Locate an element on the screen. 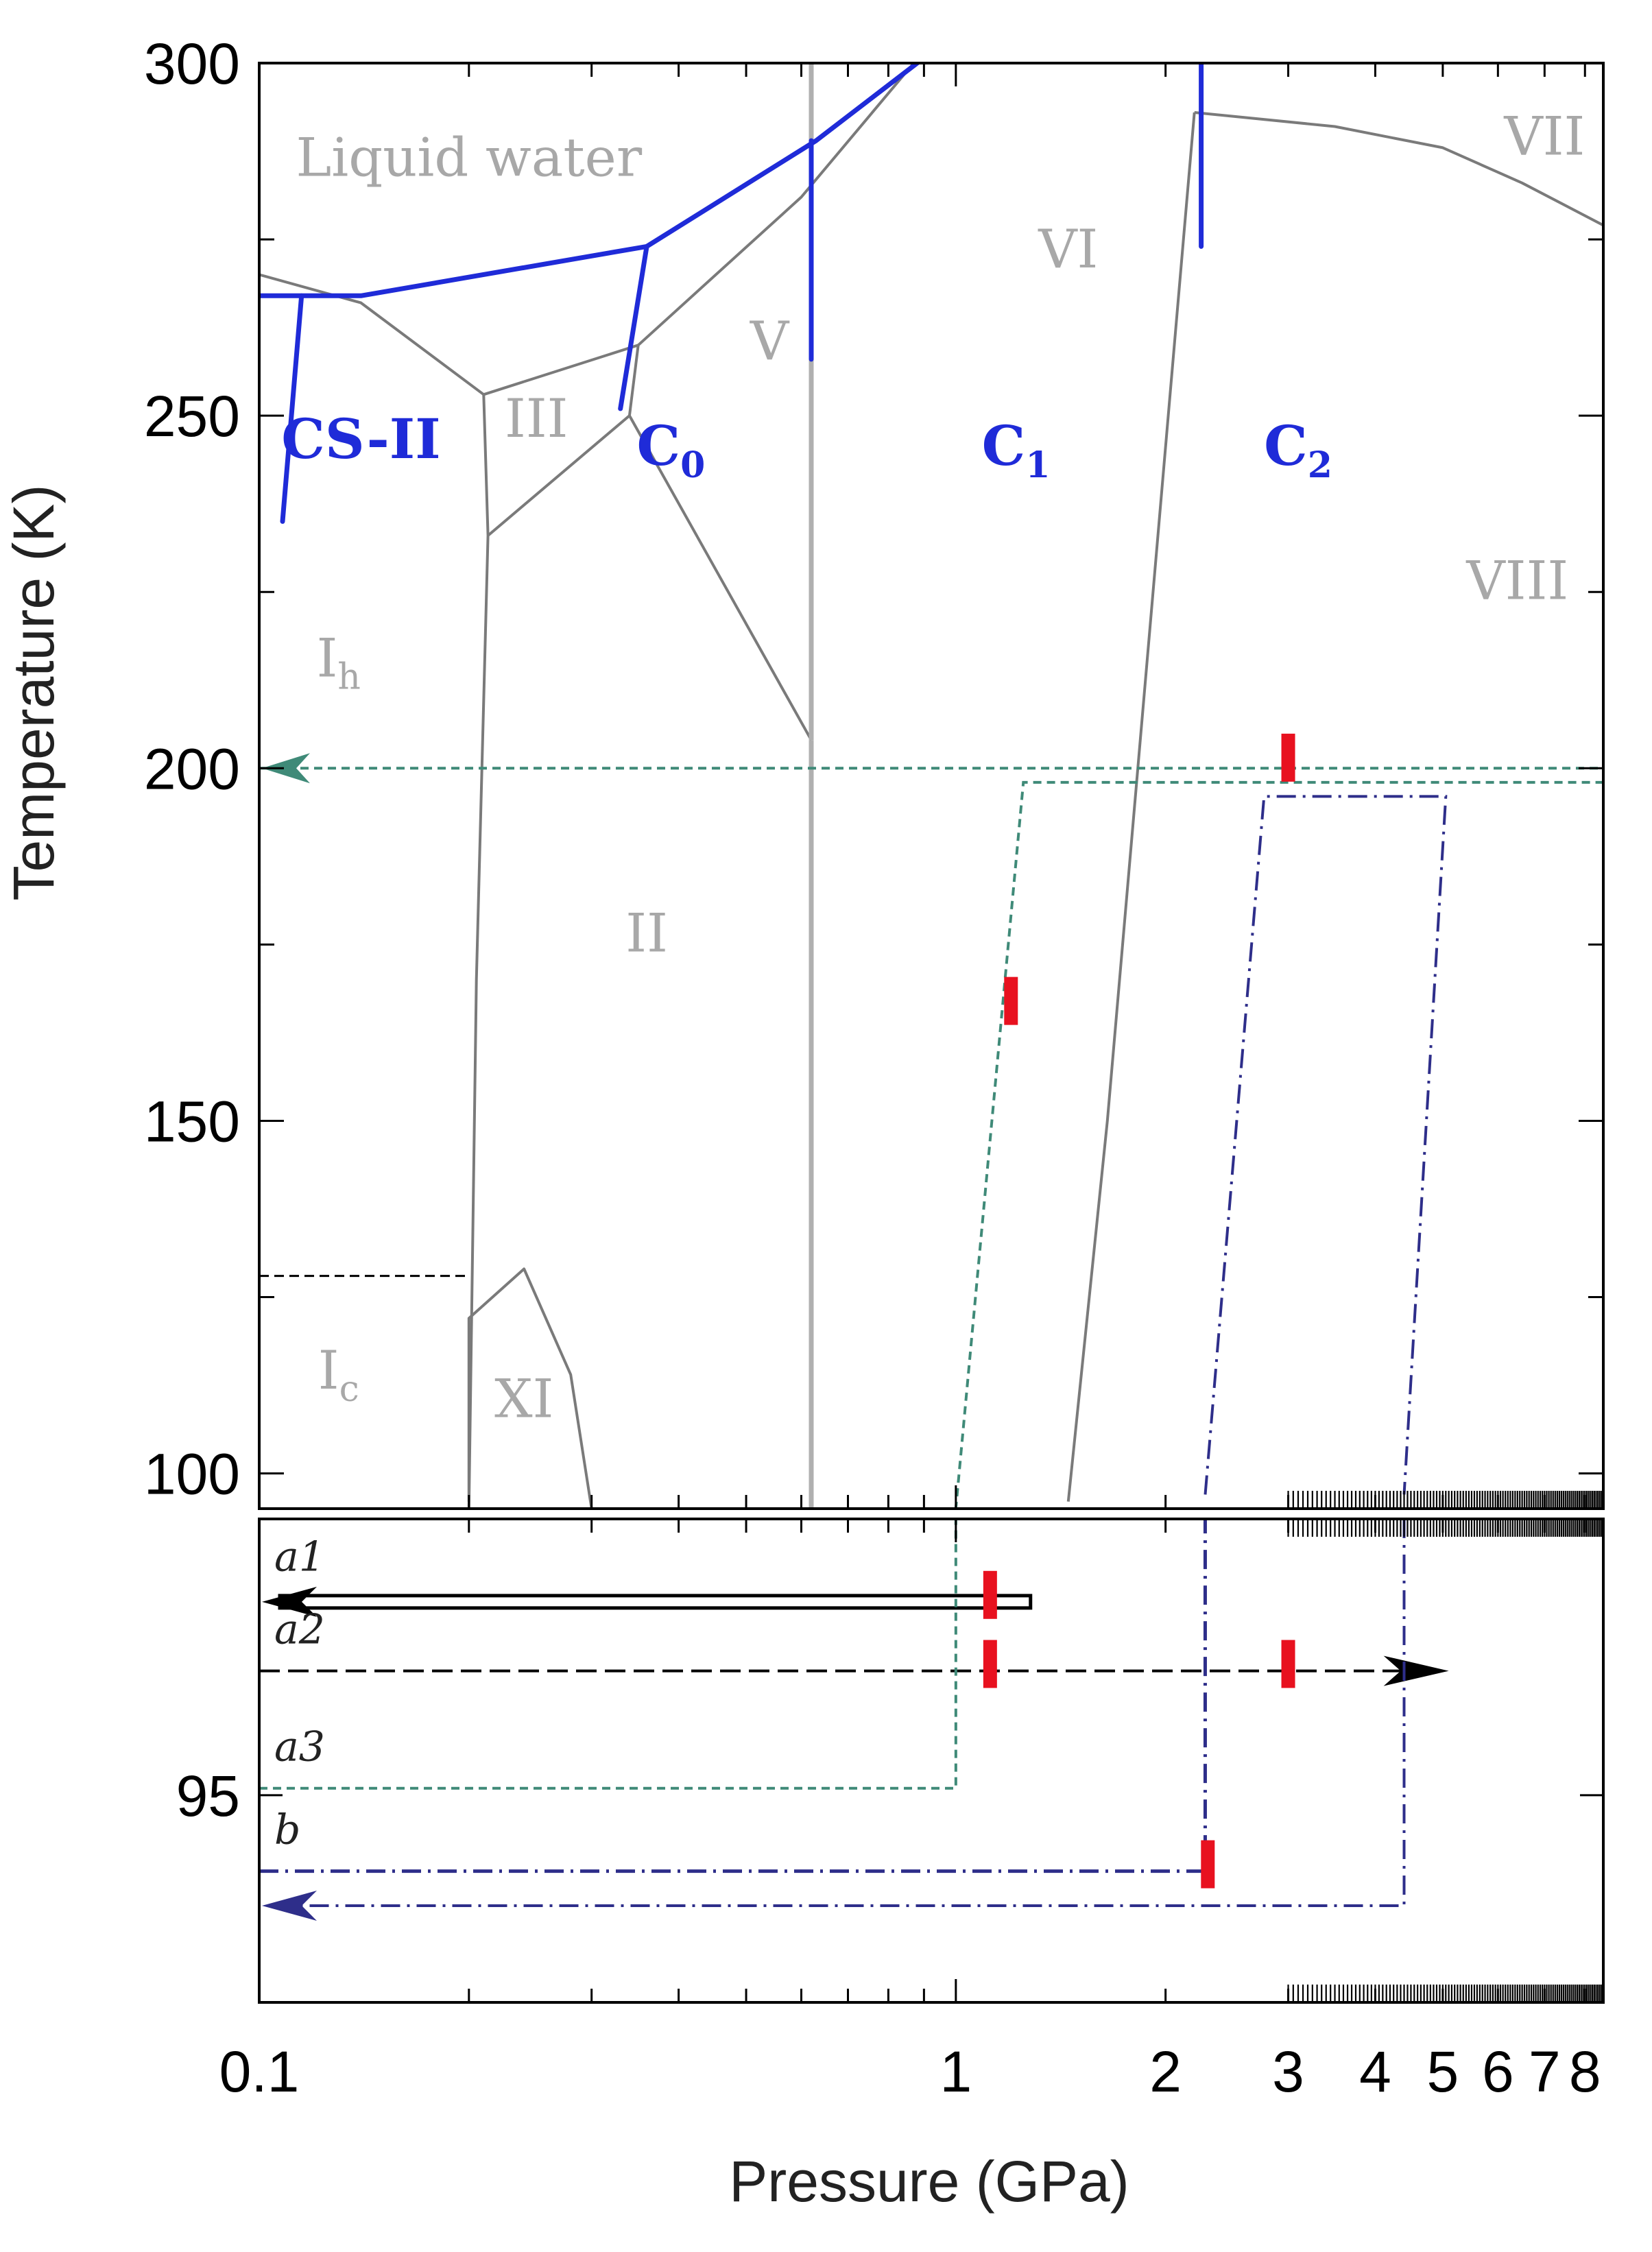  ice-boundary-XI is located at coordinates (530, 1388).